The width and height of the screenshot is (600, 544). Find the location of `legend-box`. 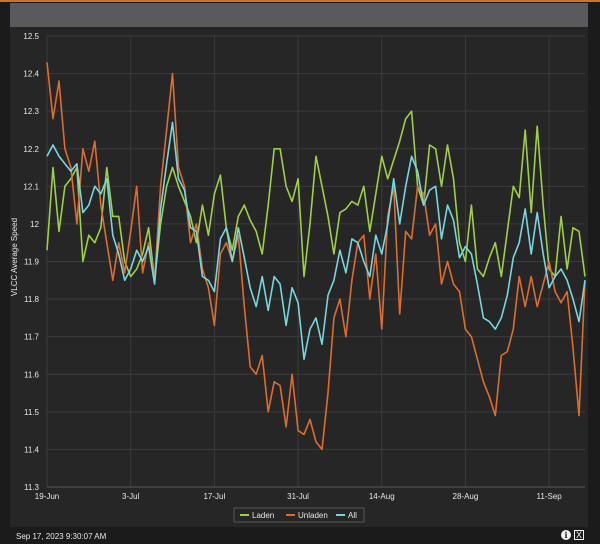

legend-box is located at coordinates (299, 515).